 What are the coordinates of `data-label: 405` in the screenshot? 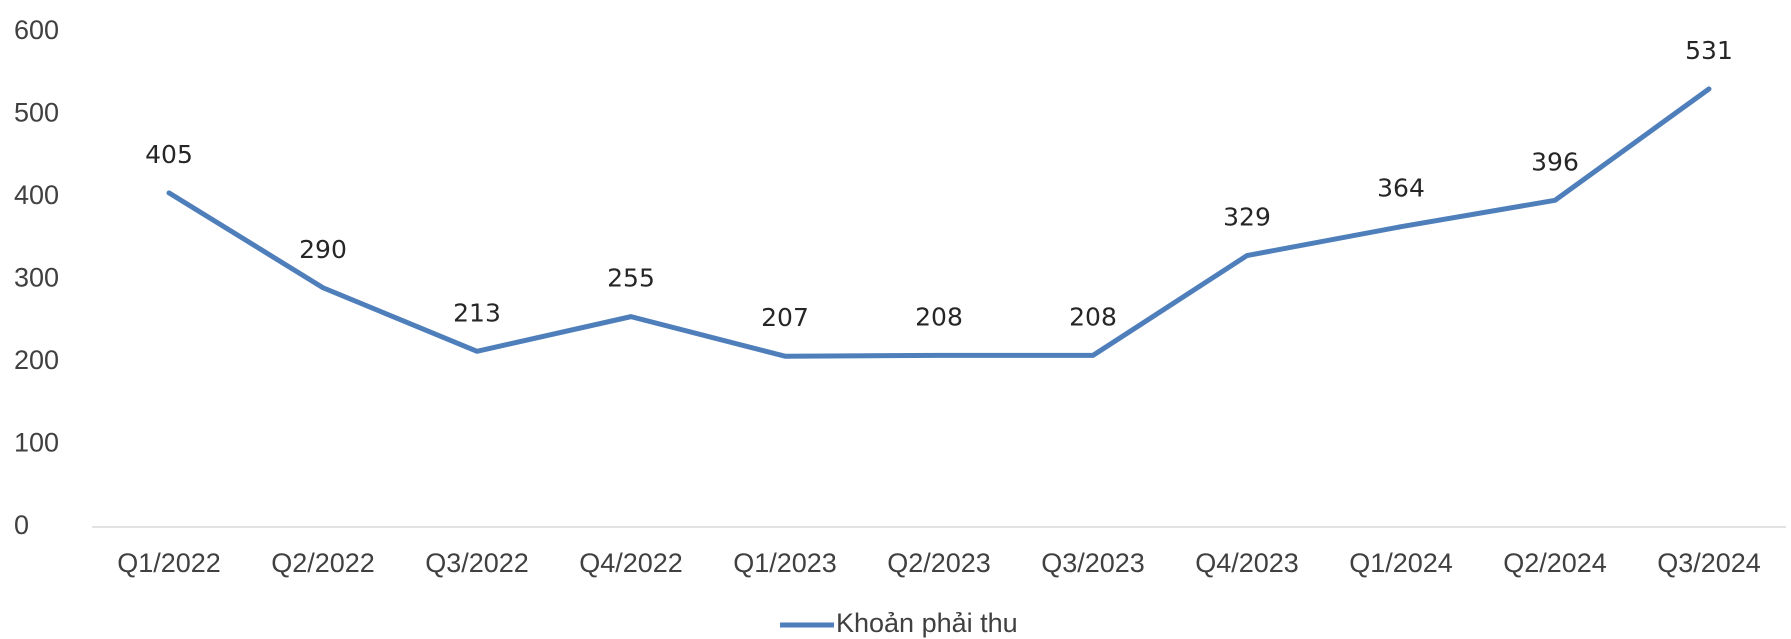 It's located at (169, 154).